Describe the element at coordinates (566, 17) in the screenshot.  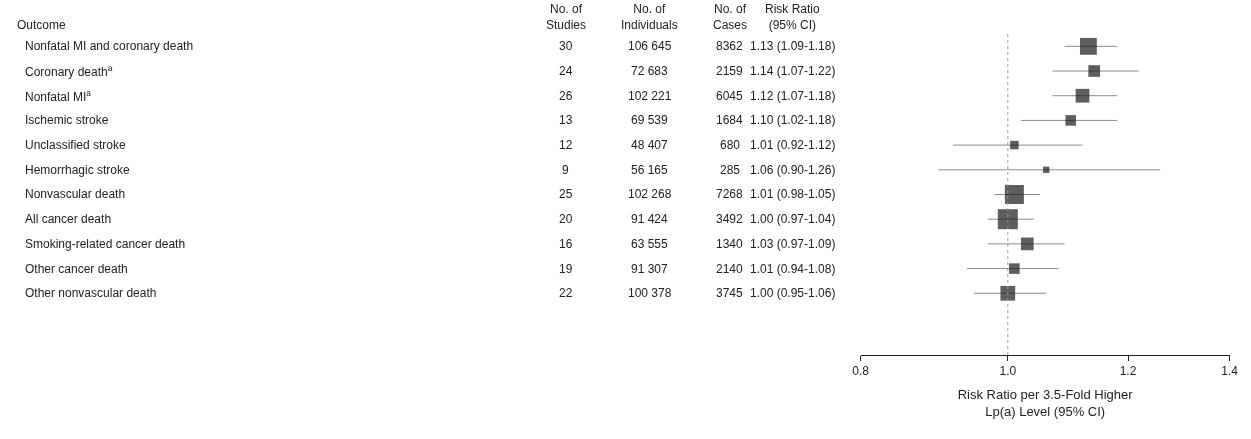
I see `category-label: No. of Studies` at that location.